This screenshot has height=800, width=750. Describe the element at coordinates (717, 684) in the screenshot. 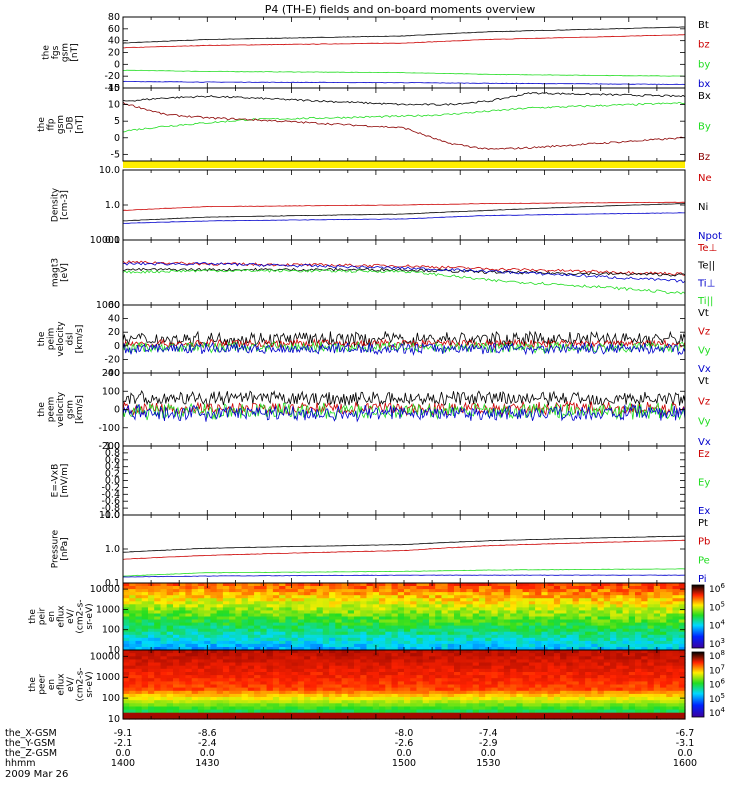

I see `colorbar-tick-label: 106` at that location.